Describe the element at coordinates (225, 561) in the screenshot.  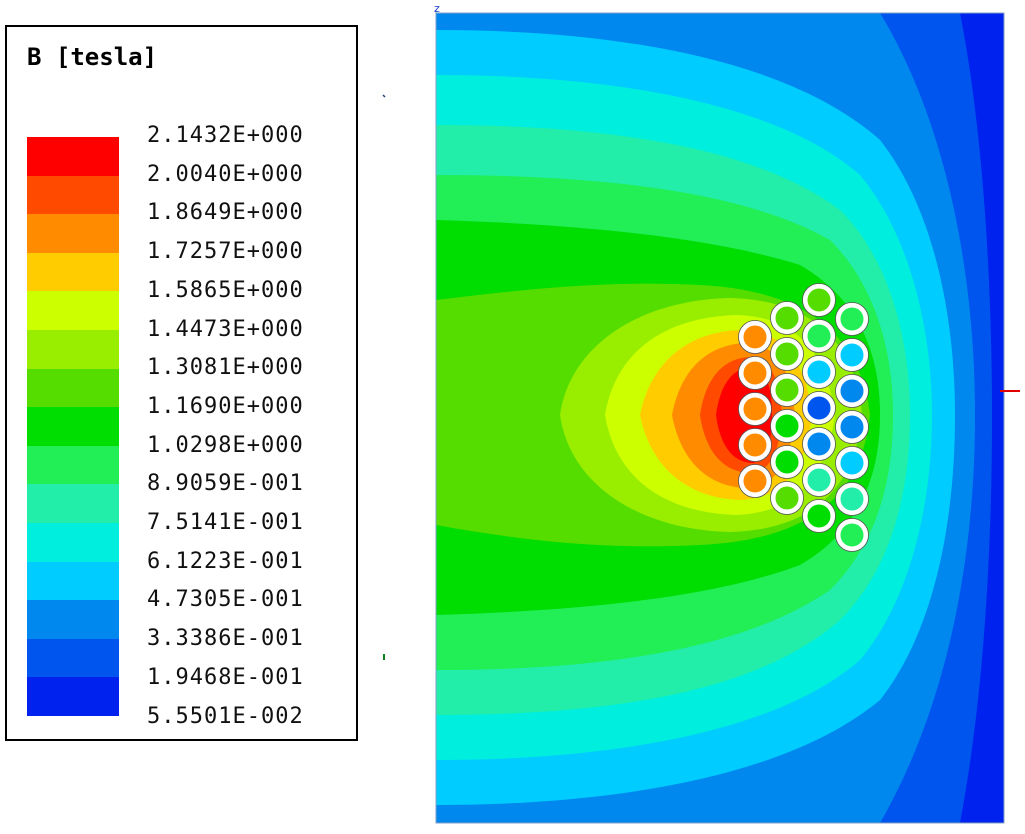
I see `legend-value-12: 6.1223E-001` at that location.